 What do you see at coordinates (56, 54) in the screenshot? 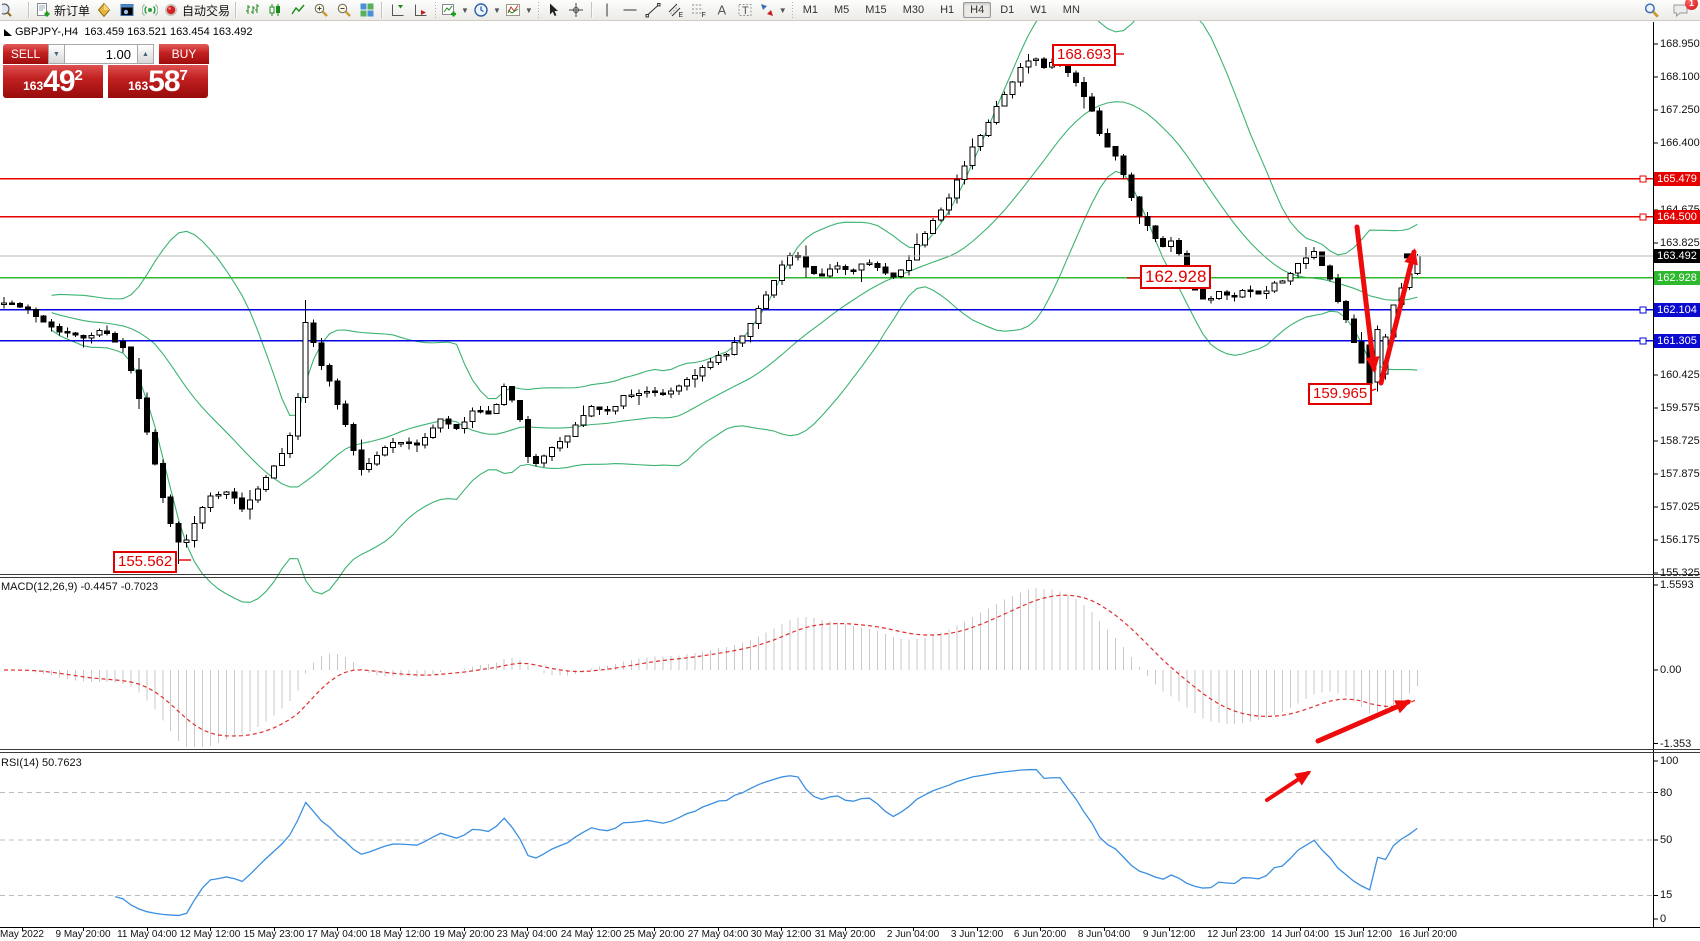
I see `volume-decrease-button: ▼` at bounding box center [56, 54].